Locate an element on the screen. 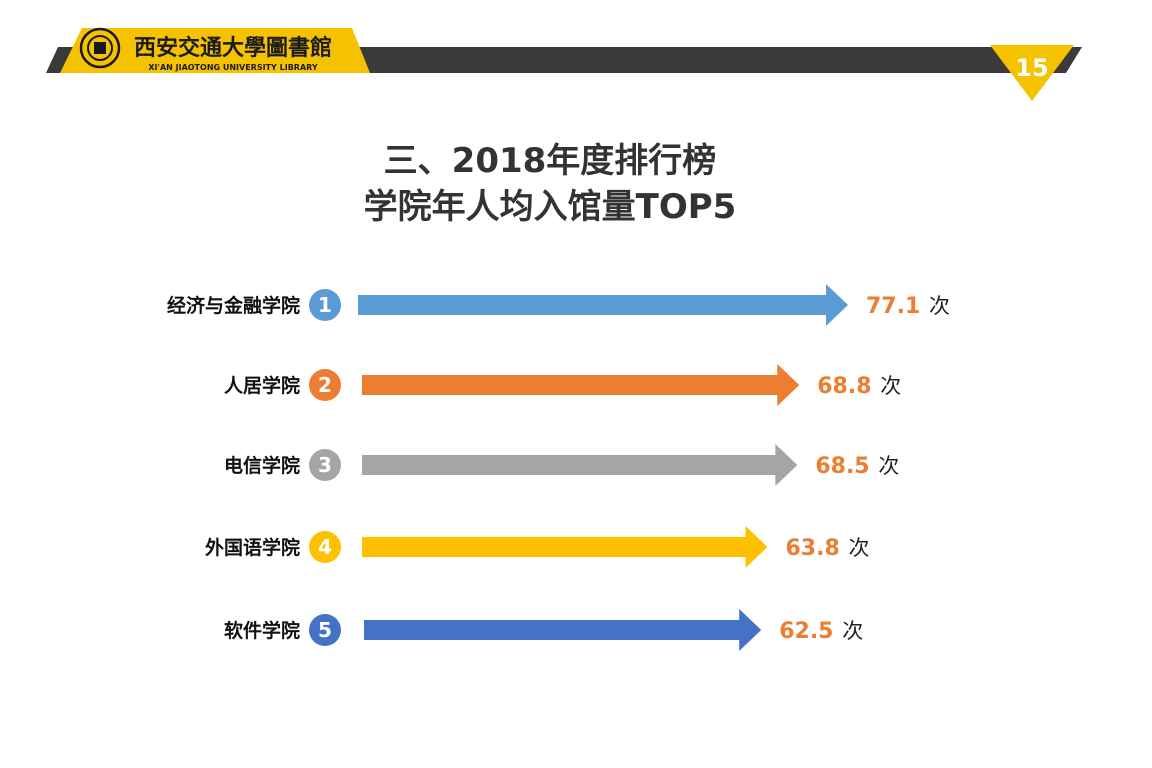 This screenshot has height=768, width=1152. title-line-2: 学院年人均入馆量TOP5 is located at coordinates (550, 207).